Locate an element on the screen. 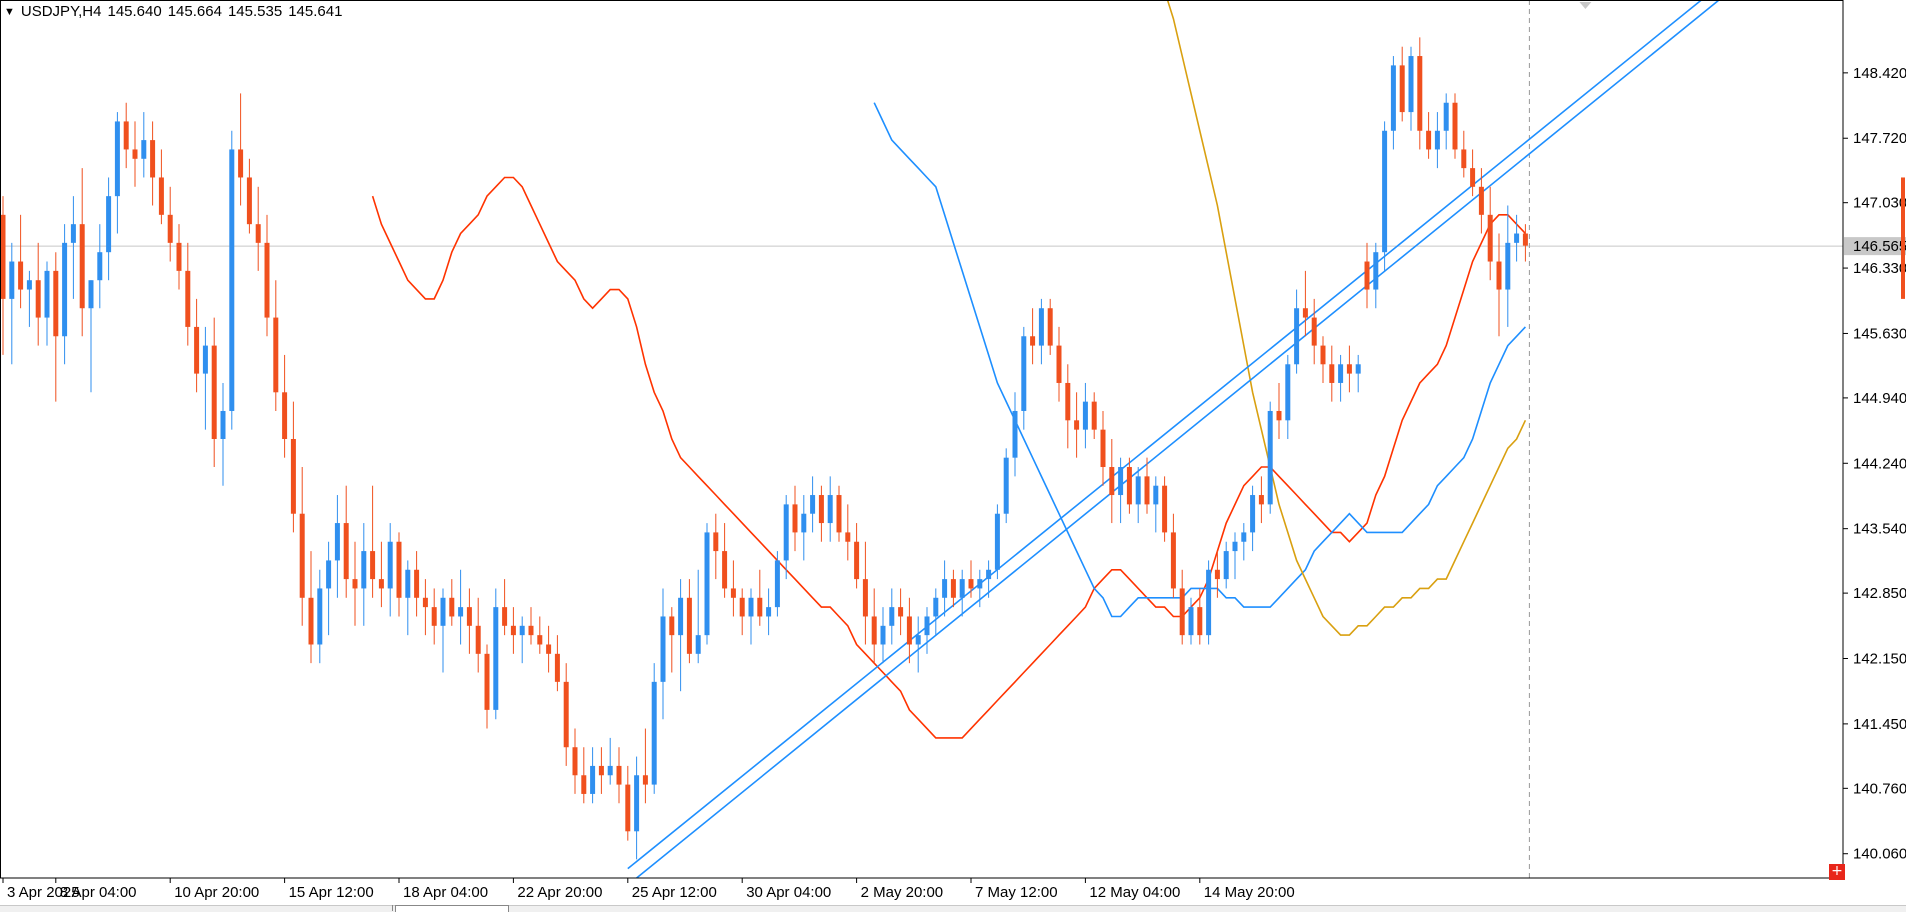 The height and width of the screenshot is (916, 1906). chart-tab-inactive is located at coordinates (196, 908).